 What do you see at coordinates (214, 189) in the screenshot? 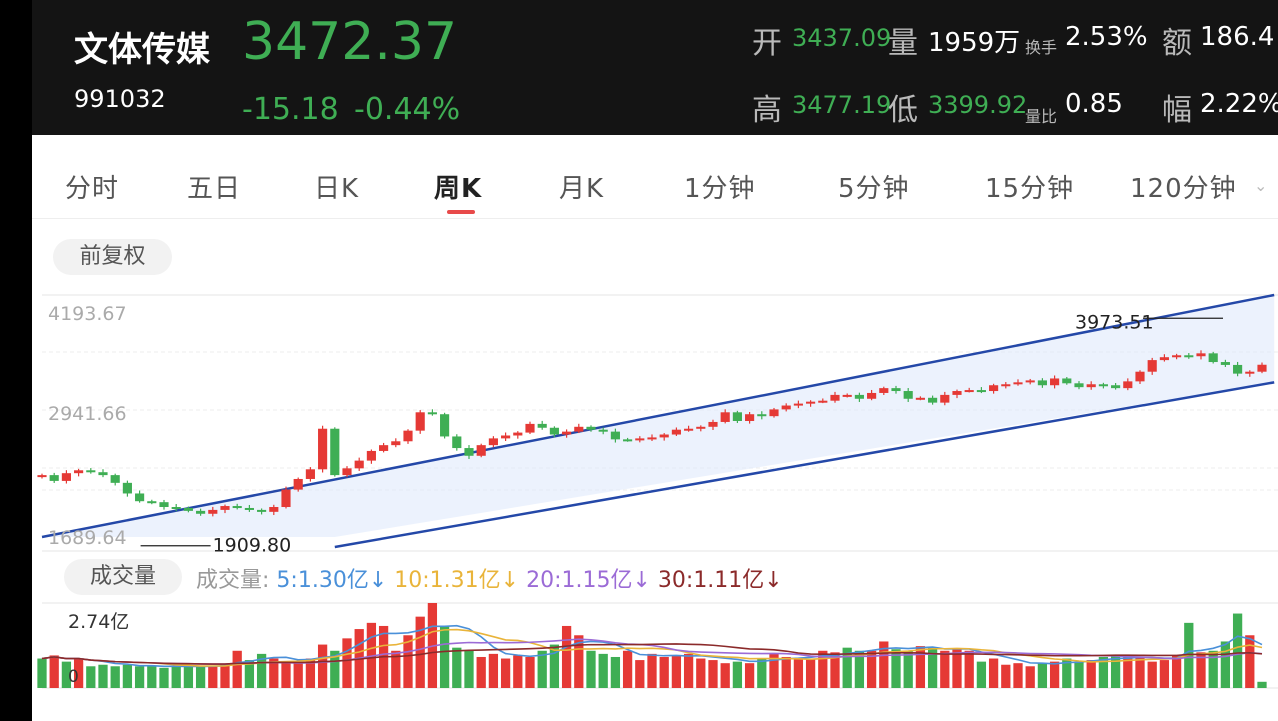
I see `tab-five-day: 五日` at bounding box center [214, 189].